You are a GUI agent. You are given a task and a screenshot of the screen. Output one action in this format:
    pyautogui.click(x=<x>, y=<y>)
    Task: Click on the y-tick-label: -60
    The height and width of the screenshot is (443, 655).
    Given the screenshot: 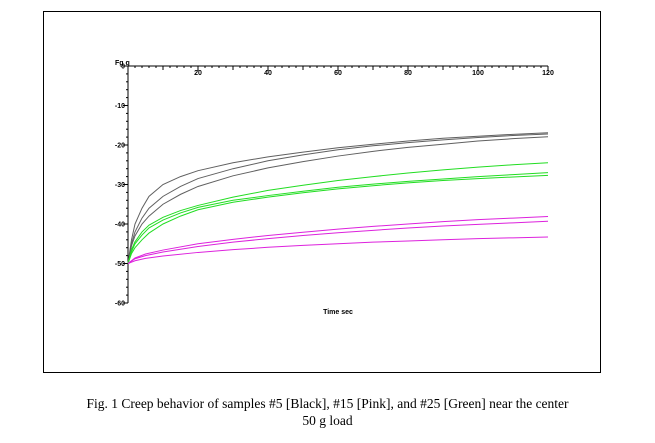 What is the action you would take?
    pyautogui.click(x=120, y=304)
    